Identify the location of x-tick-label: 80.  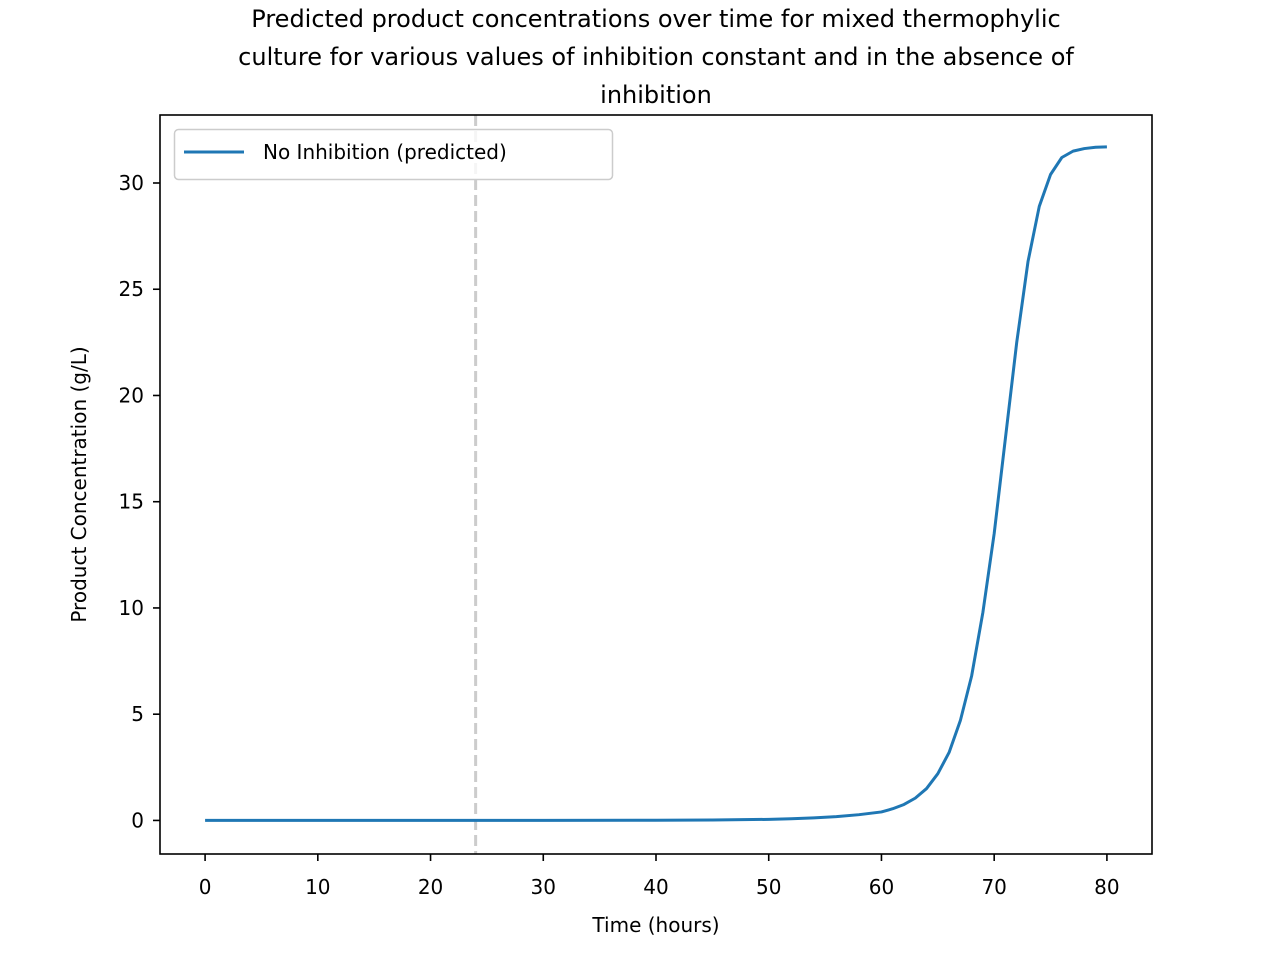
(1106, 887).